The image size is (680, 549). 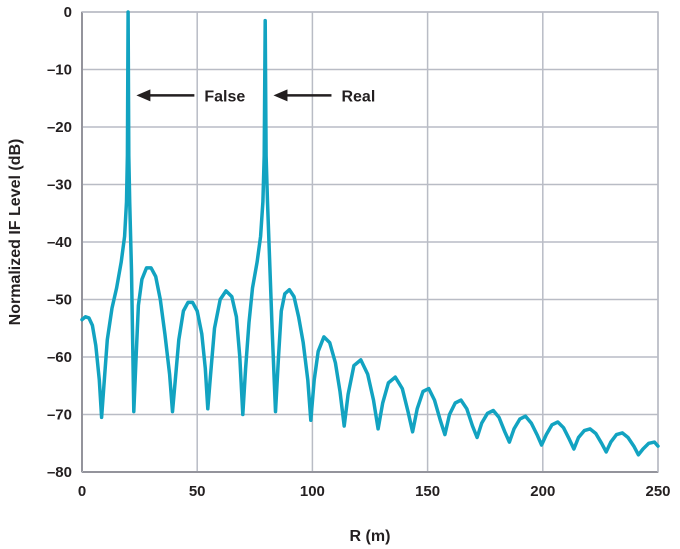 What do you see at coordinates (59, 127) in the screenshot?
I see `y-tick-label-2: –20` at bounding box center [59, 127].